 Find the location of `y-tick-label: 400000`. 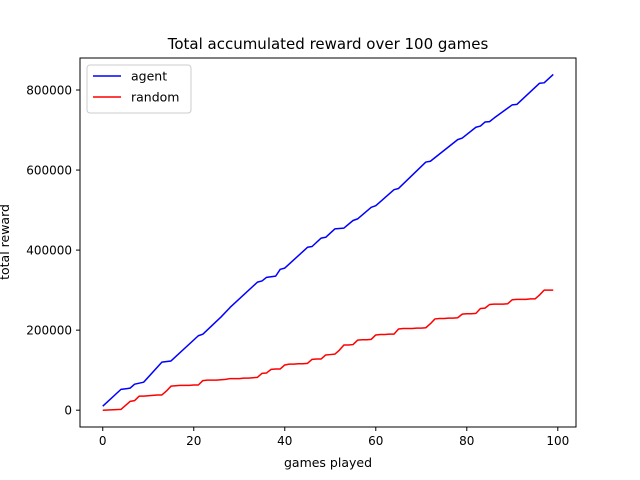

y-tick-label: 400000 is located at coordinates (49, 251).